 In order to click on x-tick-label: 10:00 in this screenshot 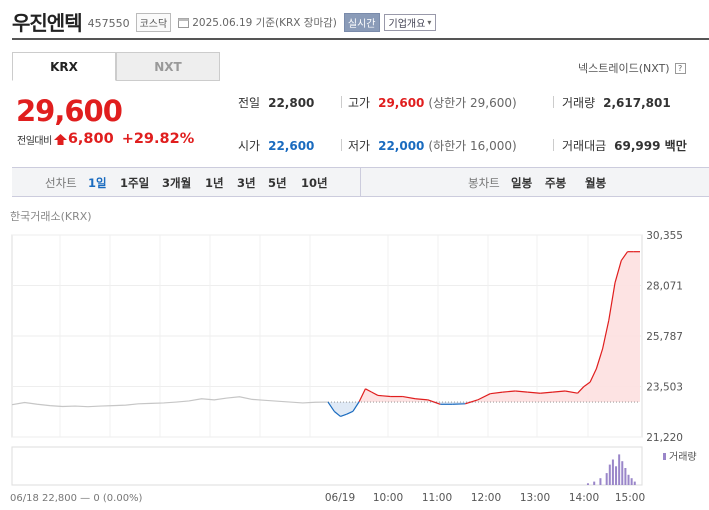, I will do `click(388, 498)`.